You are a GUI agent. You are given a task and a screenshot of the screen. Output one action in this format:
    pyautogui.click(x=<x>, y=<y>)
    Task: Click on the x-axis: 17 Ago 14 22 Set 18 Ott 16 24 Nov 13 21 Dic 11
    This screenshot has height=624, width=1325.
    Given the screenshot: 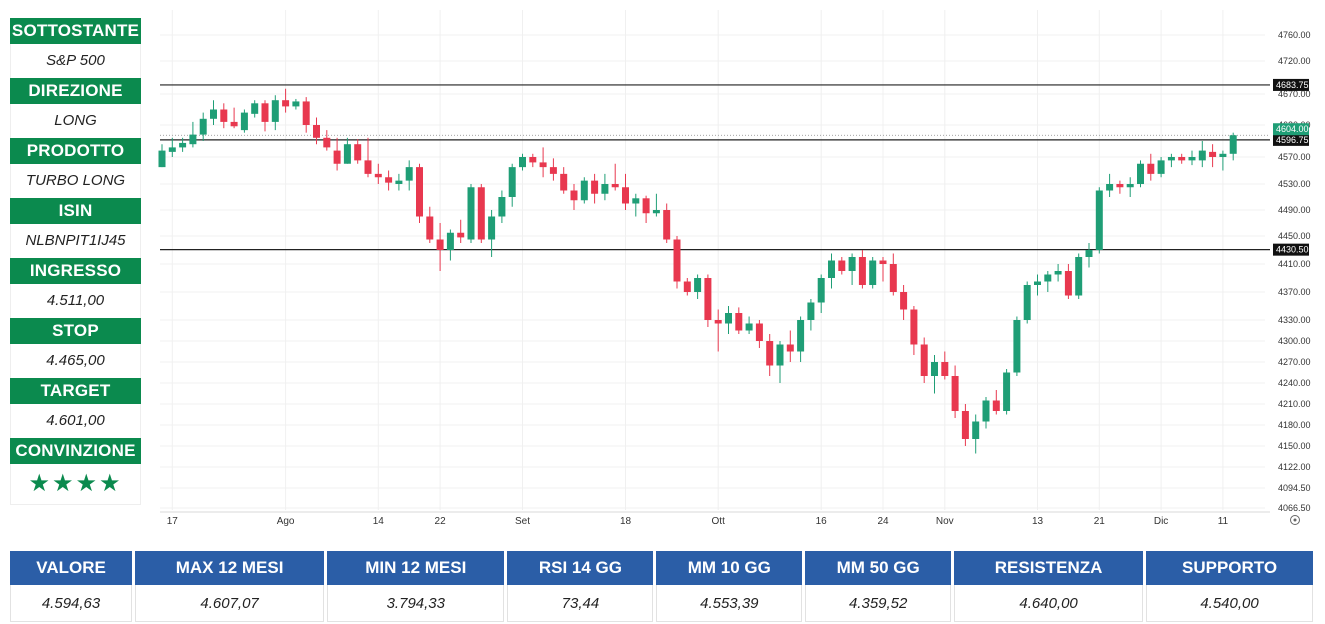 What is the action you would take?
    pyautogui.click(x=698, y=521)
    